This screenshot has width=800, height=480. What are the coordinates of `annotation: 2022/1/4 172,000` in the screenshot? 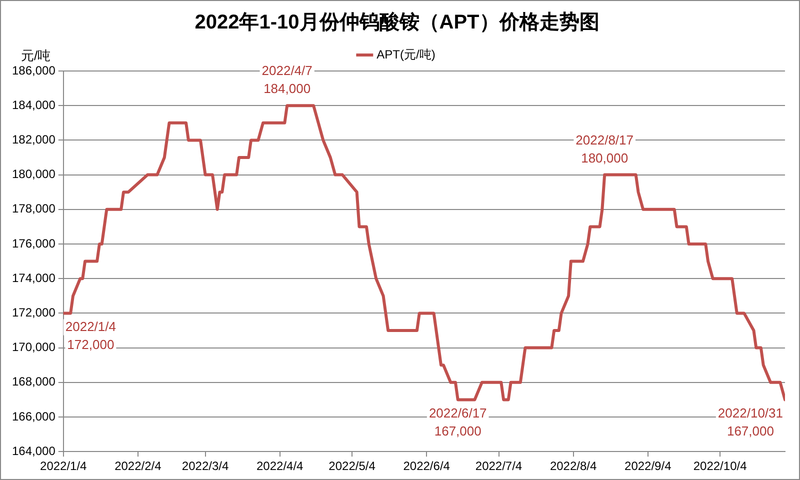 It's located at (90, 335).